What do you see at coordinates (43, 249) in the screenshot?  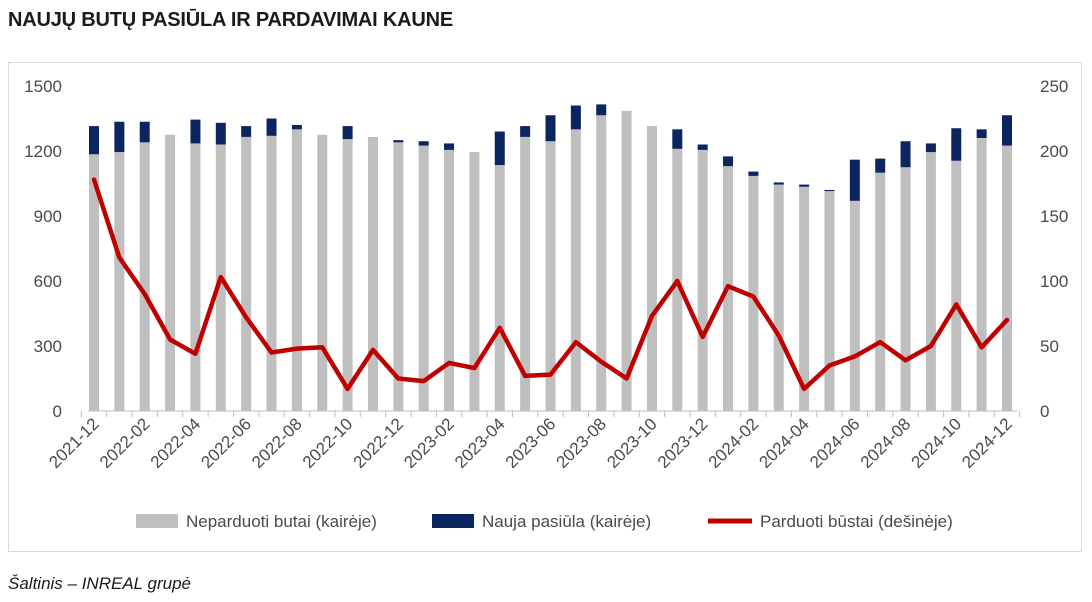 I see `y-axis-left: 0 300 600 900 1200 1500` at bounding box center [43, 249].